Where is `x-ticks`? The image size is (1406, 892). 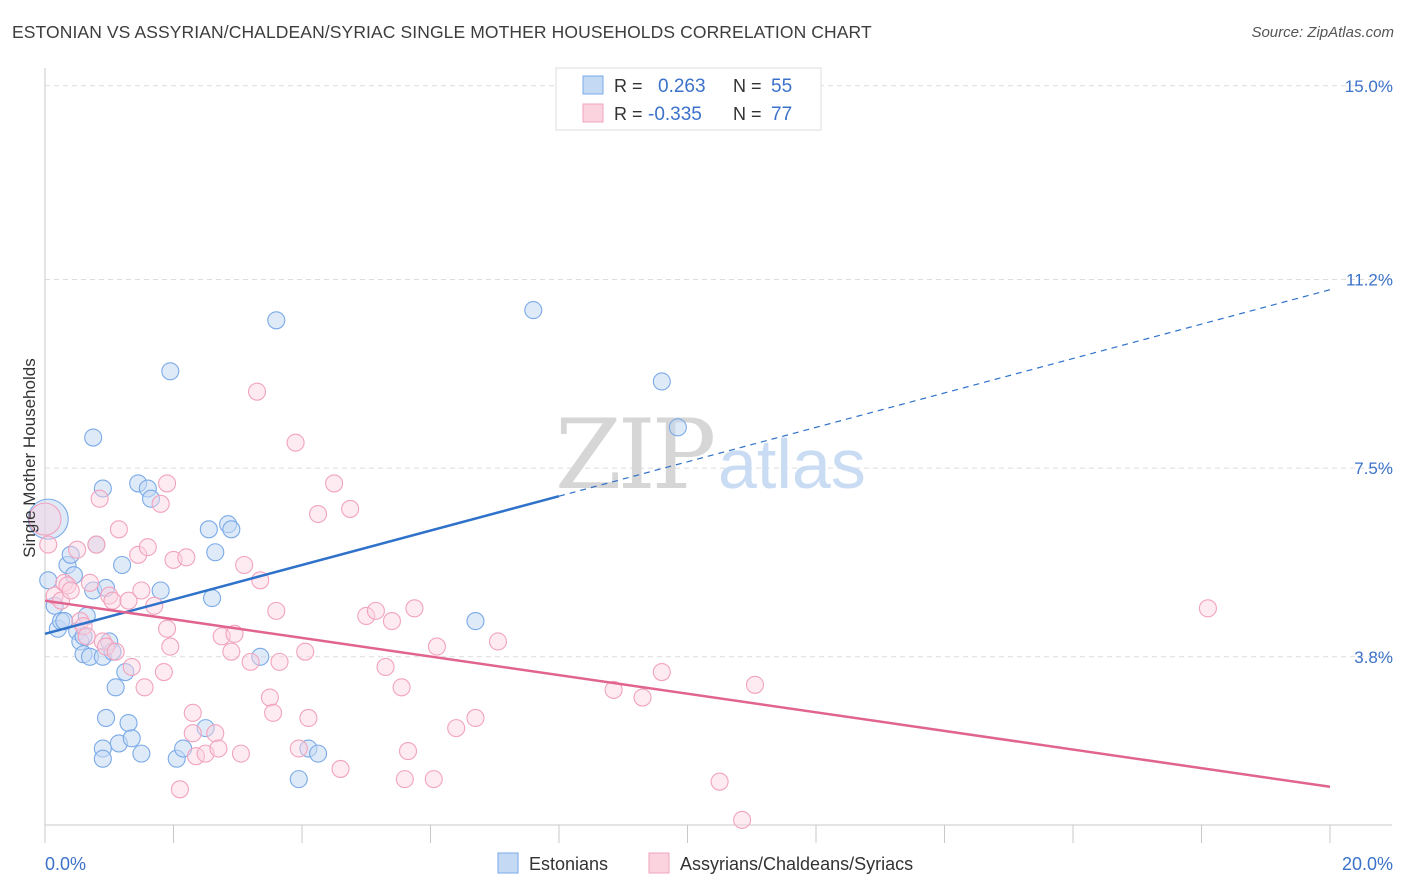
x-ticks is located at coordinates (687, 834).